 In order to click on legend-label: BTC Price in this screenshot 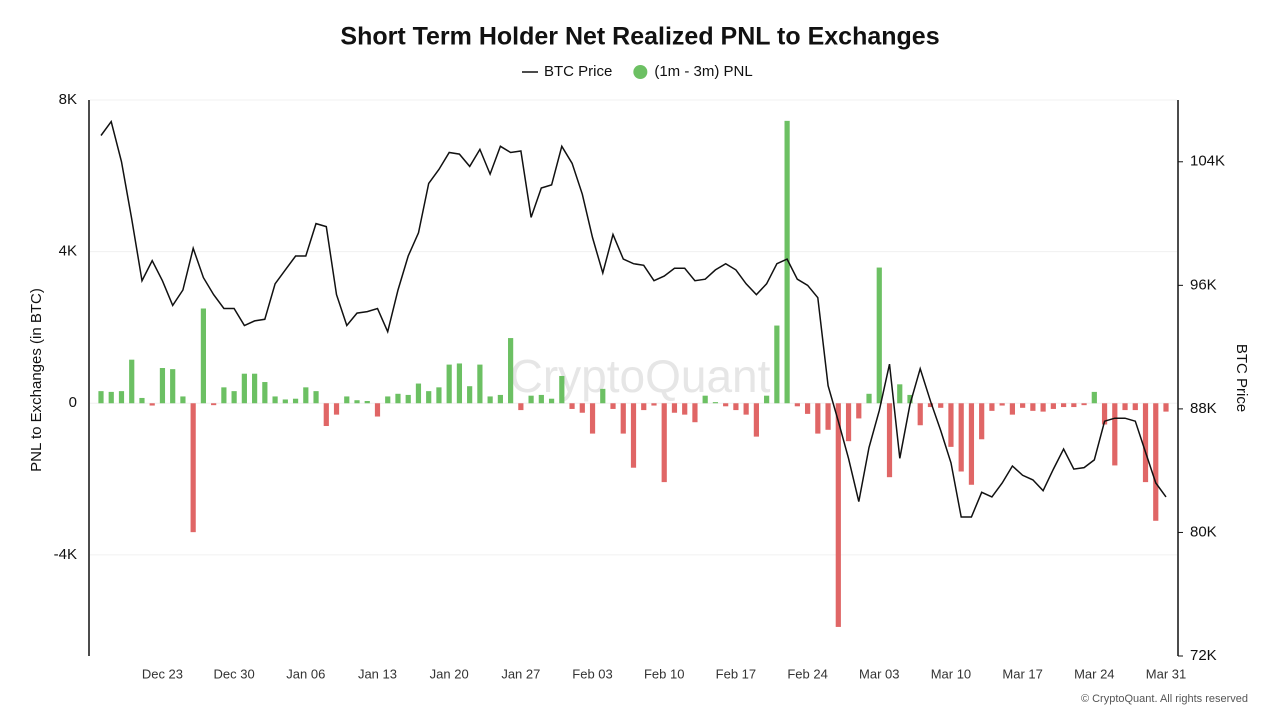, I will do `click(578, 71)`.